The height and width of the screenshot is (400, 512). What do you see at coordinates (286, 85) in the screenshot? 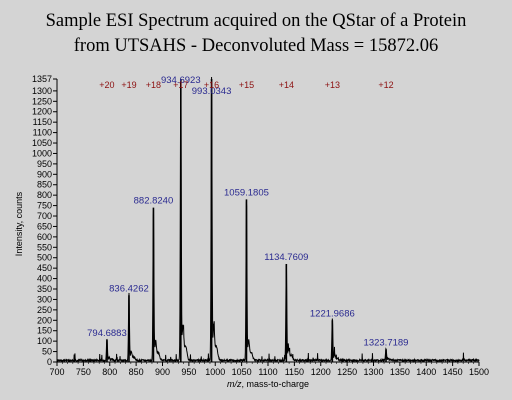
I see `charge-state-label: +14` at bounding box center [286, 85].